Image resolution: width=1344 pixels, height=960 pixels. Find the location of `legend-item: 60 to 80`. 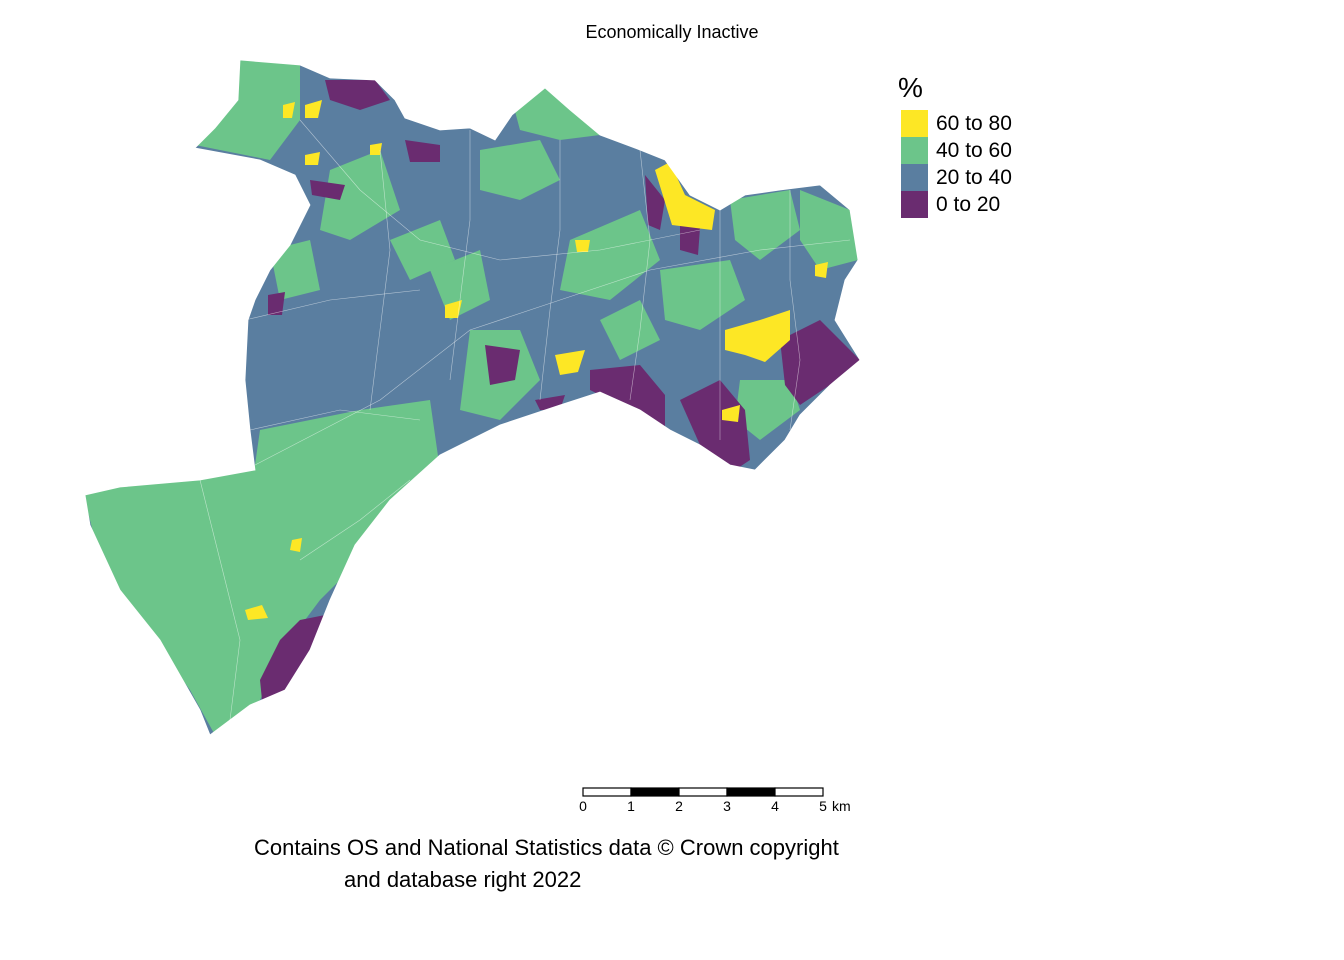

legend-item: 60 to 80 is located at coordinates (955, 123).